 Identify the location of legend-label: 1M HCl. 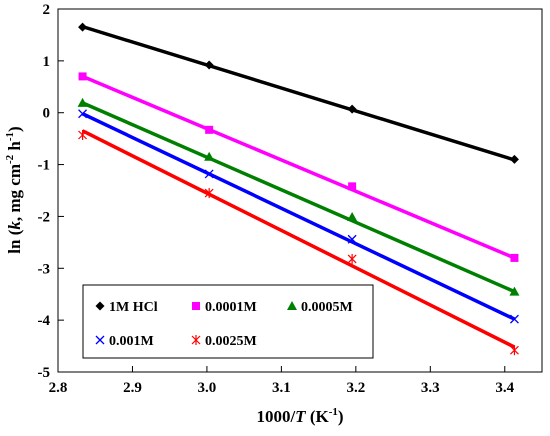
(133, 307).